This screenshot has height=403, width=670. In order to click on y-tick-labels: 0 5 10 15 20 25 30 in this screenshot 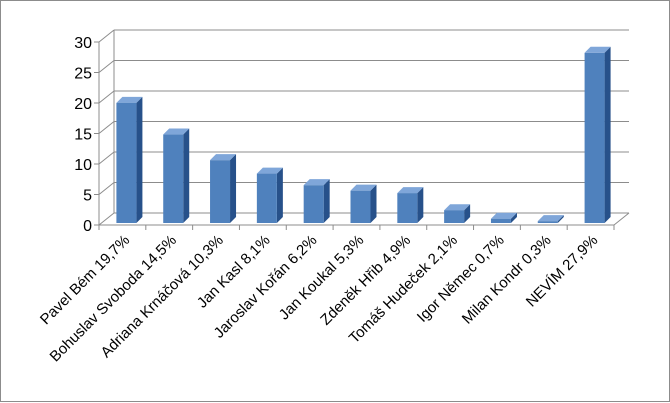, I will do `click(83, 135)`.